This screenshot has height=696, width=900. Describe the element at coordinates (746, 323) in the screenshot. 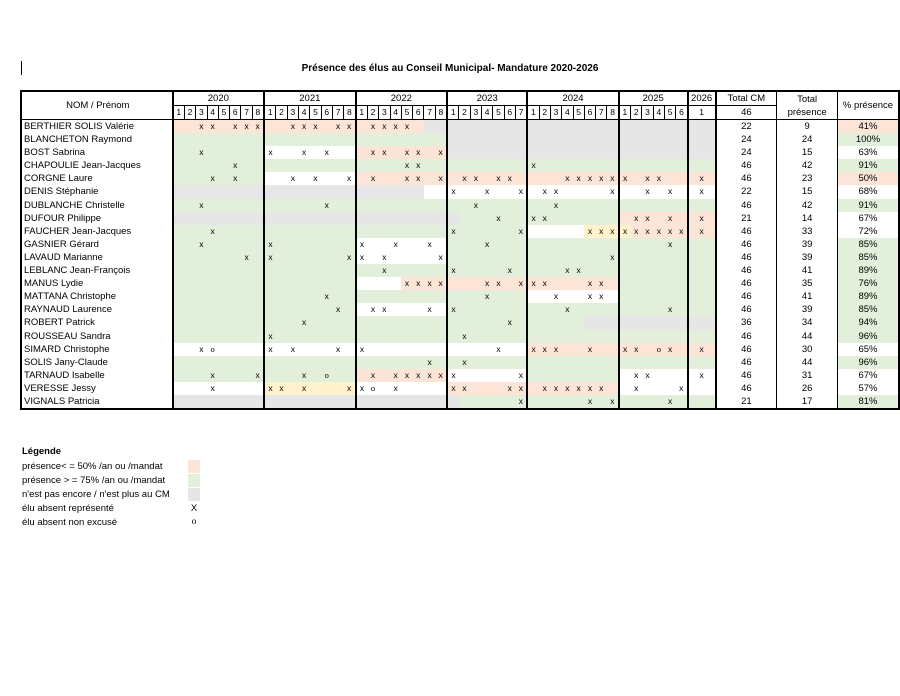

I see `total-cm: 36` at that location.